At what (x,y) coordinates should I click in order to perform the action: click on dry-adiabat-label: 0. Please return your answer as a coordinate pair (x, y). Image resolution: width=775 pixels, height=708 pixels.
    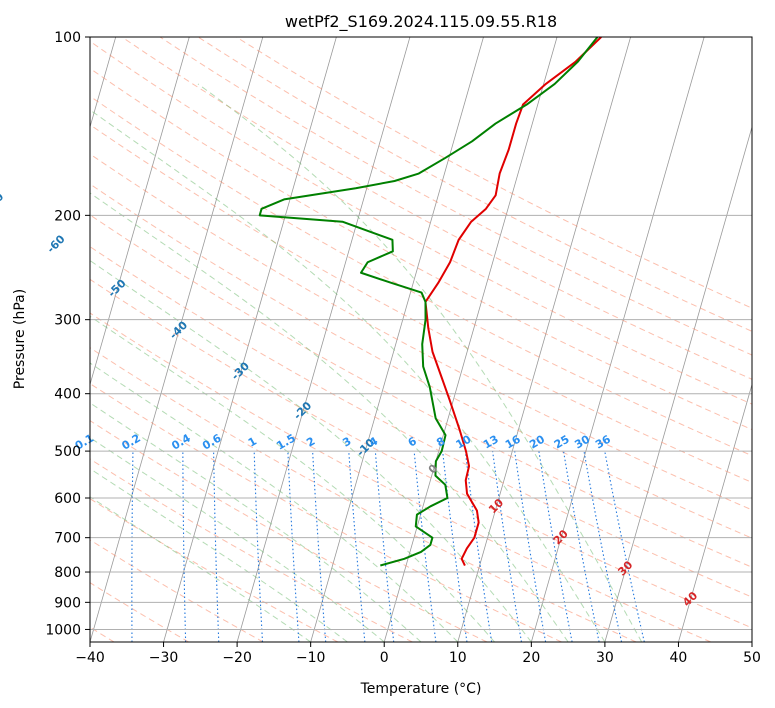
    Looking at the image, I should click on (433, 469).